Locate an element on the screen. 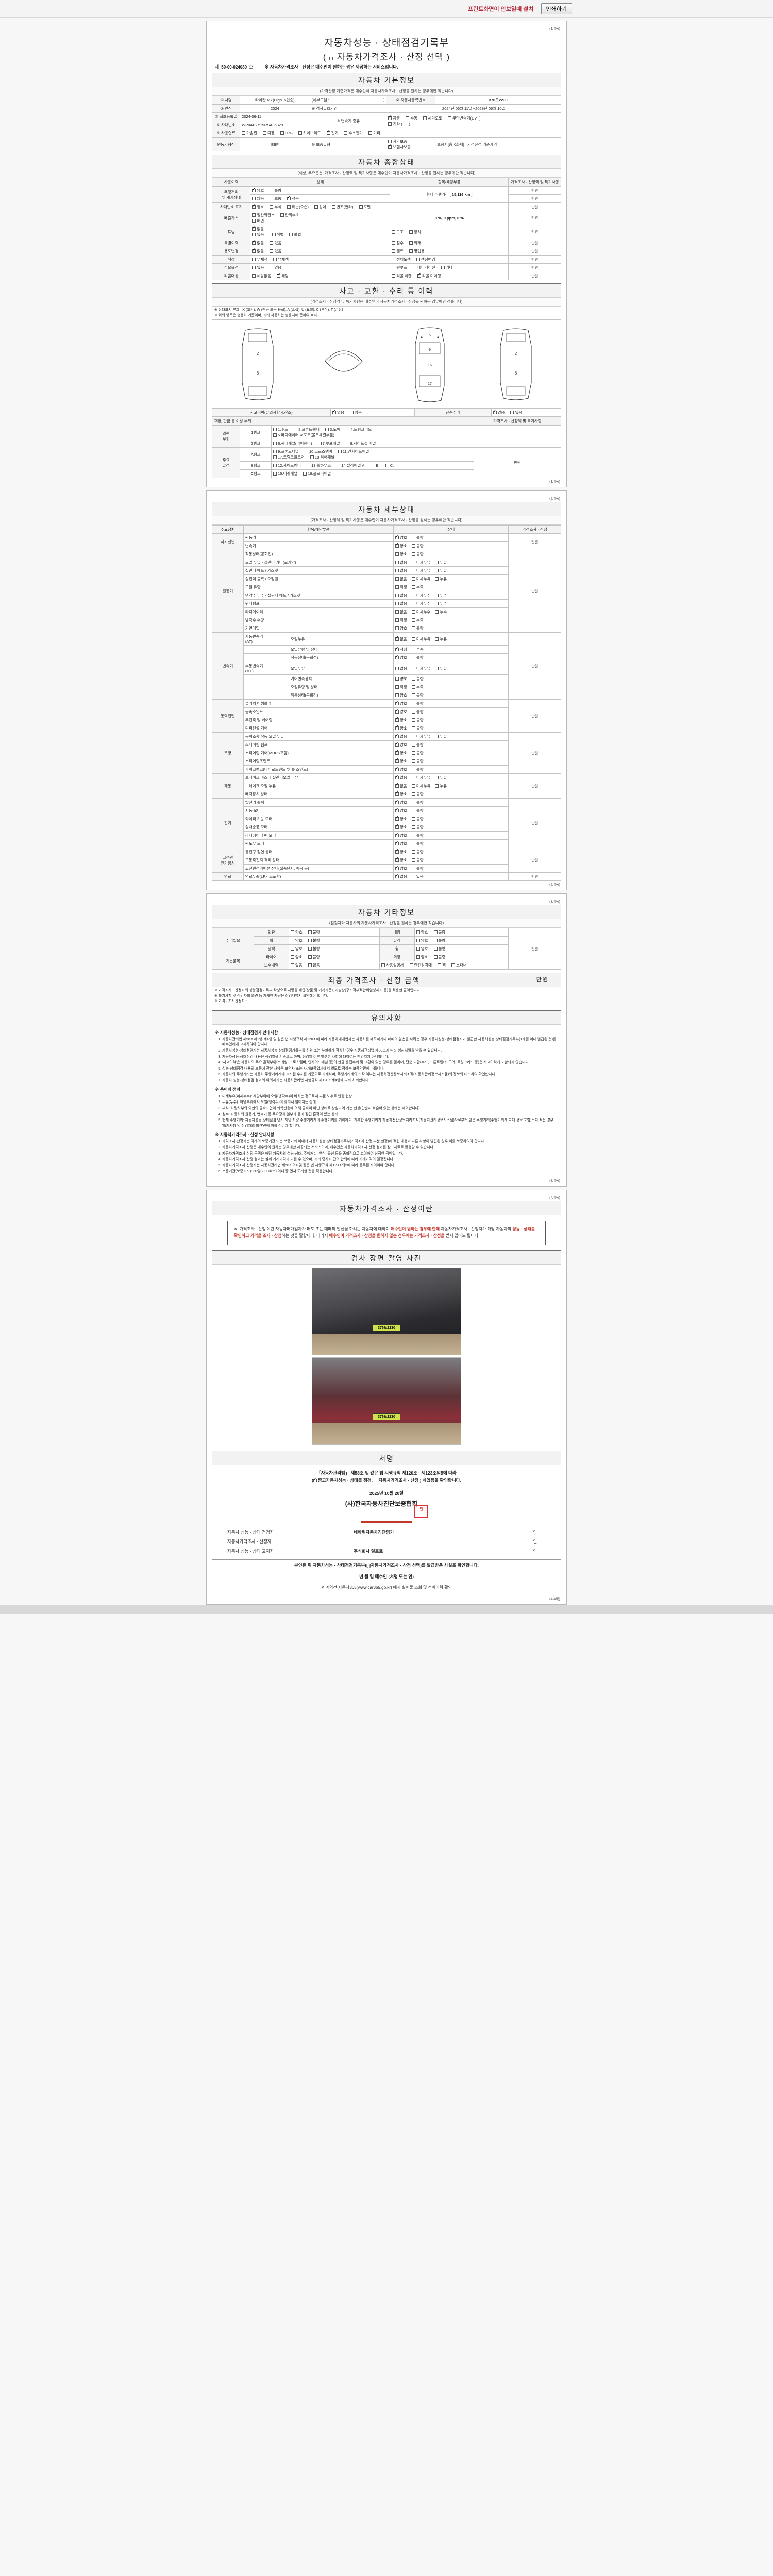  opt-flood: 침수 is located at coordinates (398, 243).